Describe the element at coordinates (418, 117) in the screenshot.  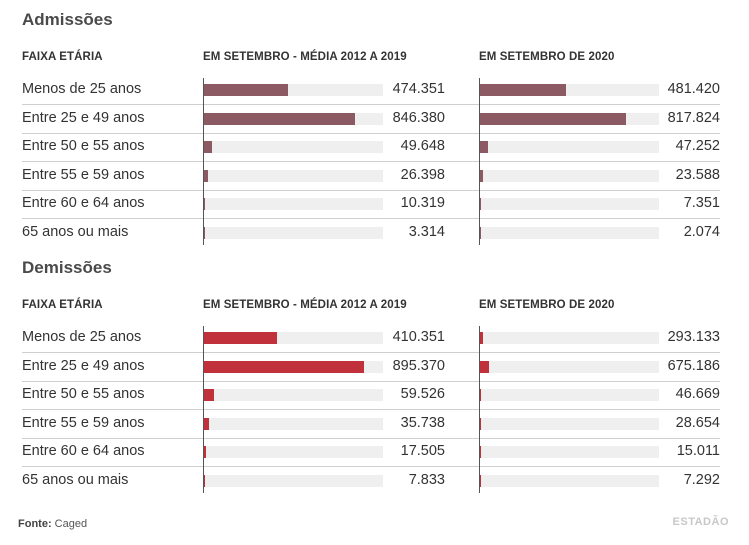
I see `admissoes-bar-value: 846.380` at that location.